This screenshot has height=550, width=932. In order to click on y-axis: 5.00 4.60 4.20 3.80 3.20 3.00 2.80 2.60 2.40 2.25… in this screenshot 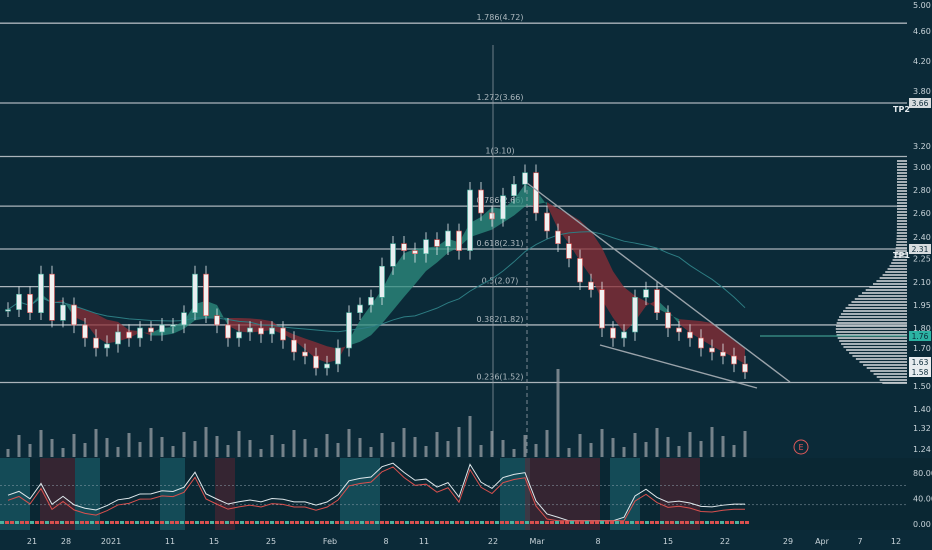, I will do `click(922, 265)`.